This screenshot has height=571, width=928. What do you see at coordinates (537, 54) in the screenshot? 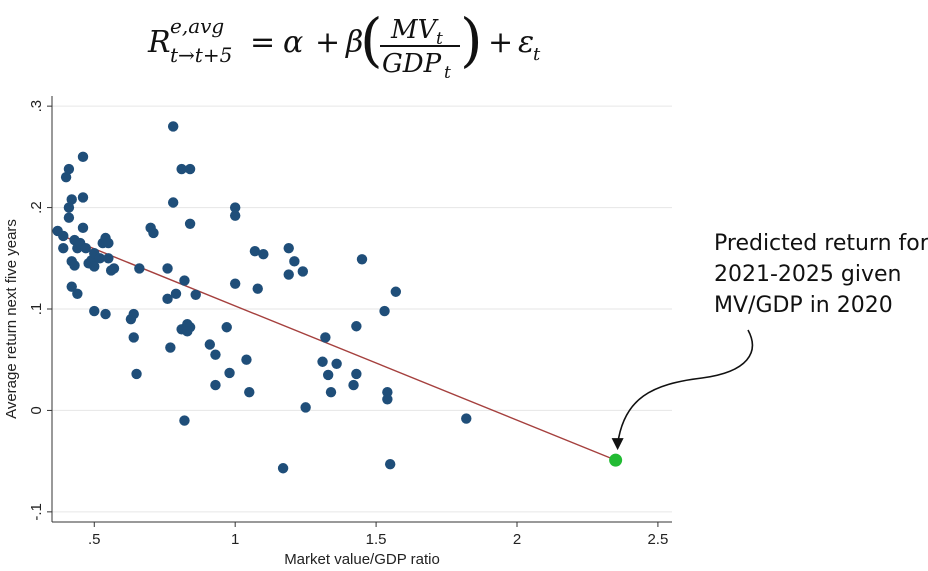
I see `formula-epsilon-subscript: t` at bounding box center [537, 54].